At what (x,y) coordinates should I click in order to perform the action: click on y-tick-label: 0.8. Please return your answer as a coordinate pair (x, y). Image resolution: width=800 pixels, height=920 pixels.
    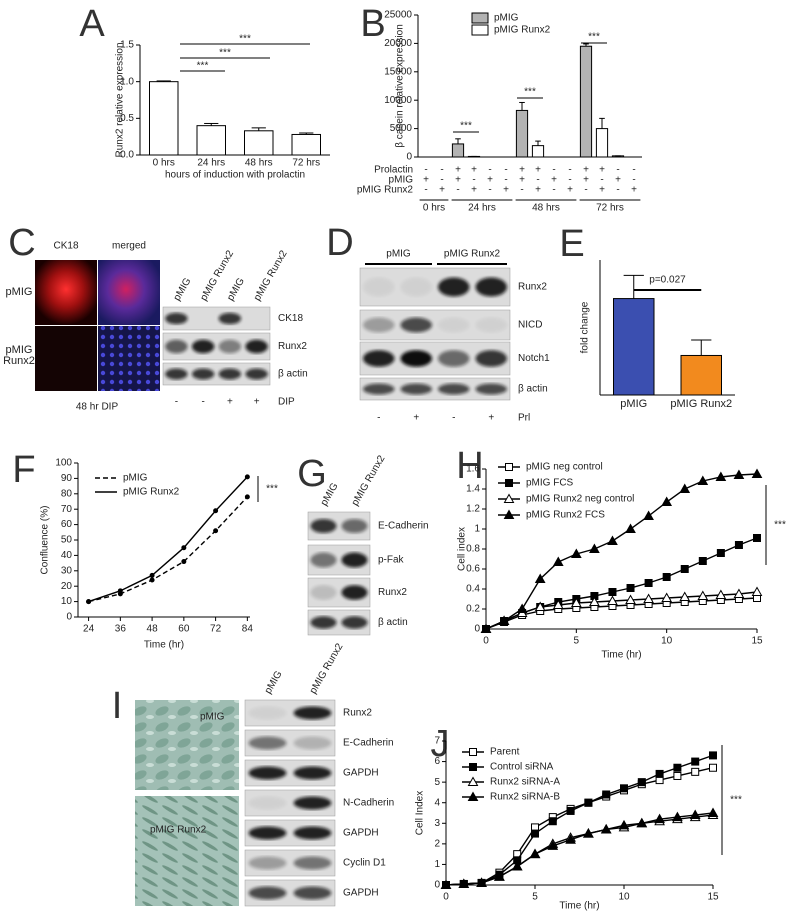
    Looking at the image, I should click on (473, 549).